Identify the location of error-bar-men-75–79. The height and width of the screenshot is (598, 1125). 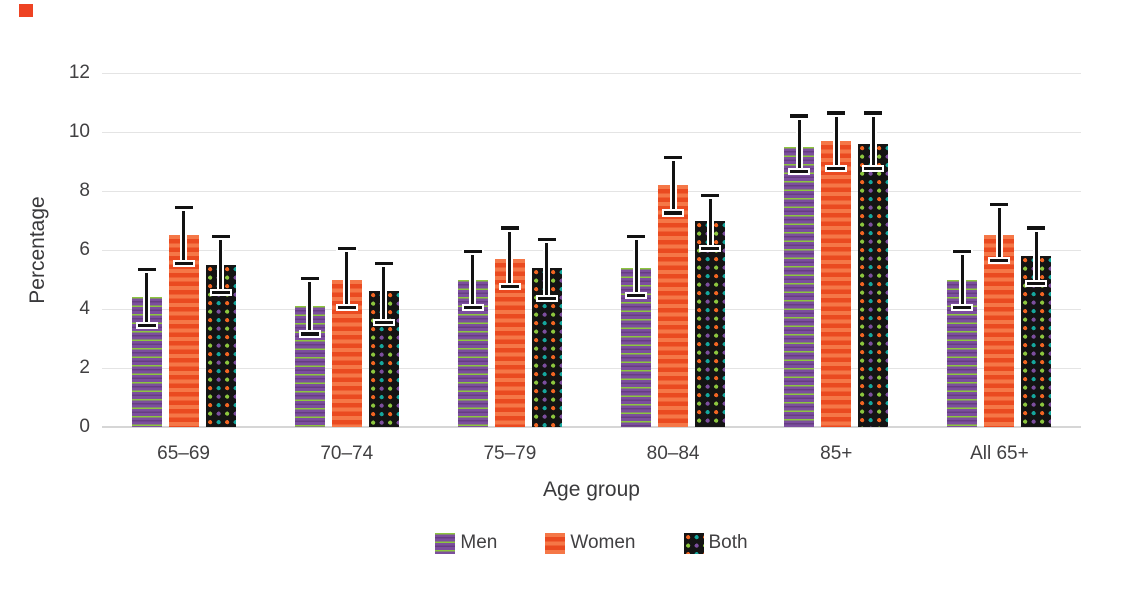
(473, 279).